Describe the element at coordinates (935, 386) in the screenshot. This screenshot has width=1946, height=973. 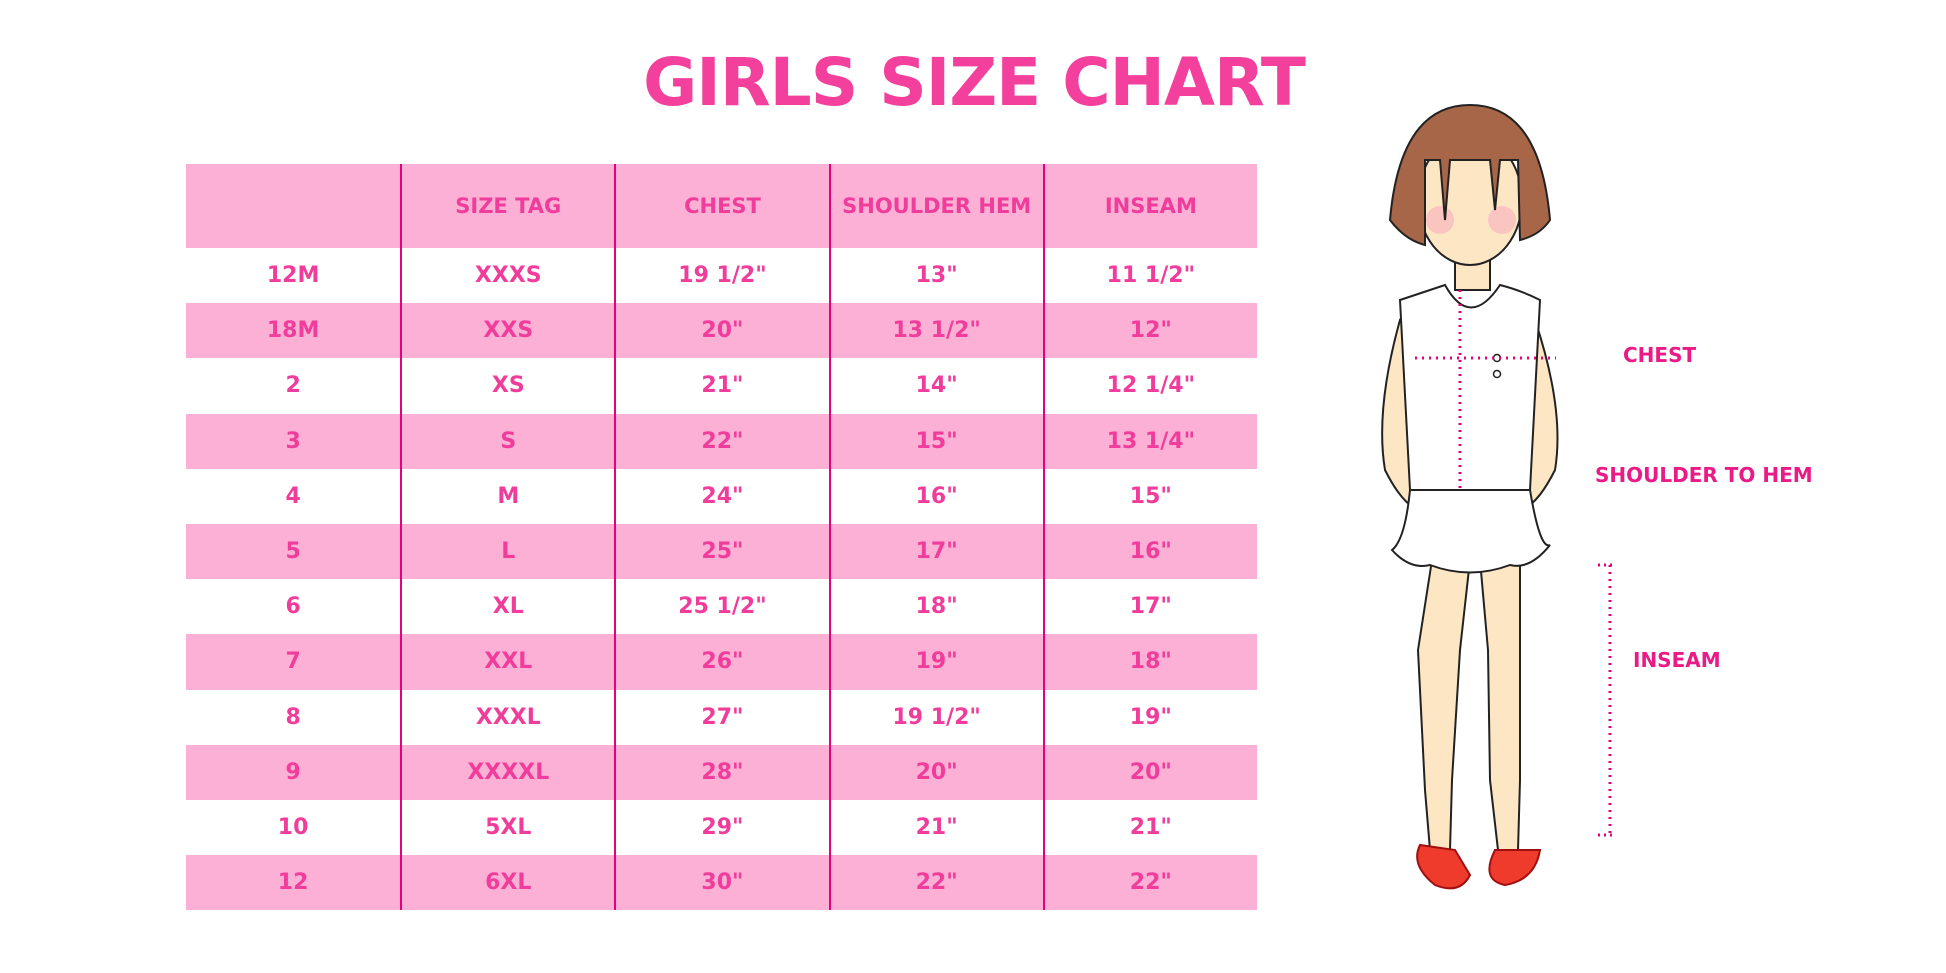
I see `table-cell: 14"` at that location.